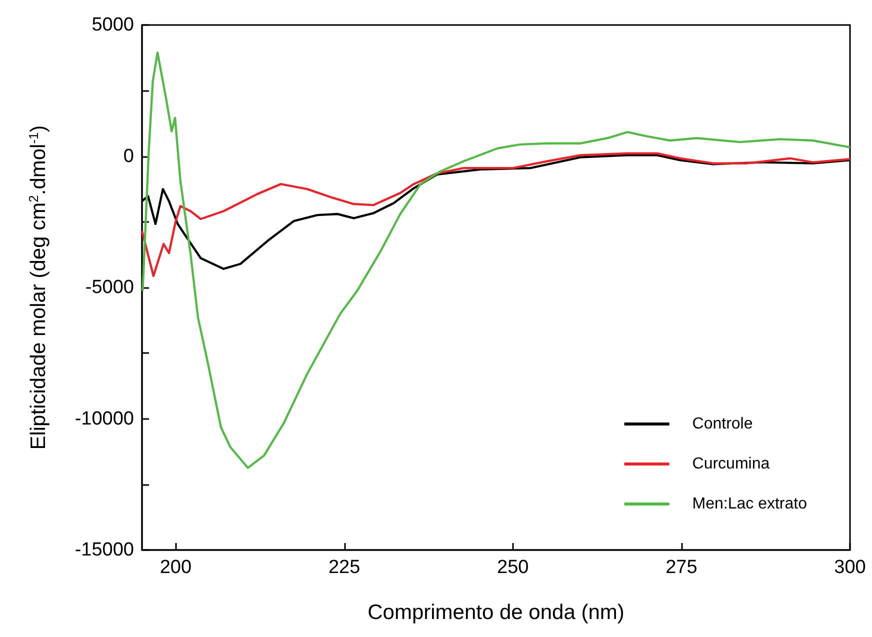 The width and height of the screenshot is (872, 637). What do you see at coordinates (109, 287) in the screenshot?
I see `y-tick-label: -5000` at bounding box center [109, 287].